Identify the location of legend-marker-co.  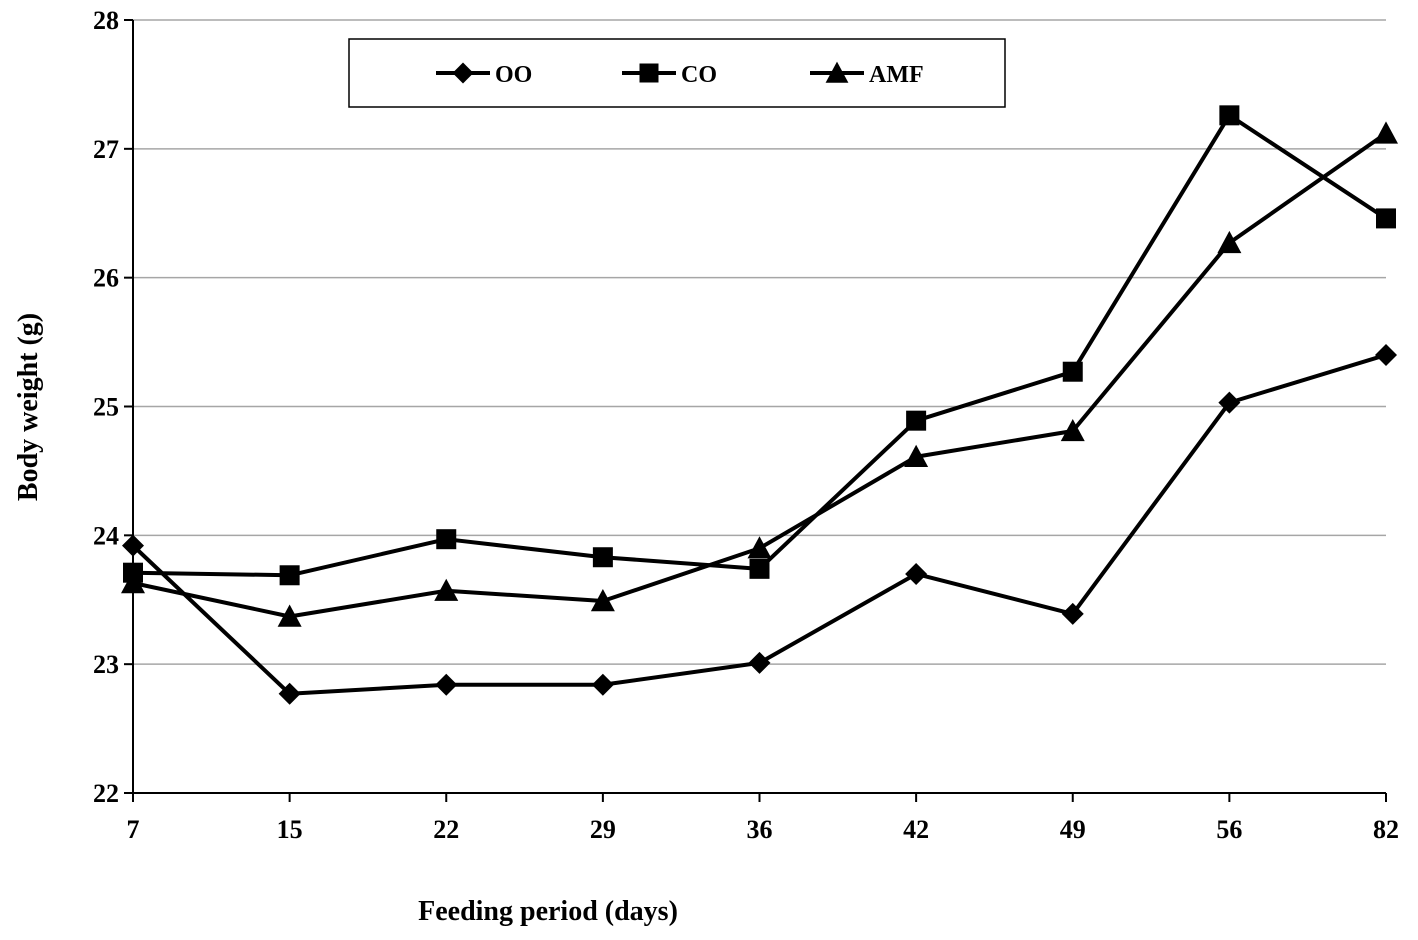
(649, 73).